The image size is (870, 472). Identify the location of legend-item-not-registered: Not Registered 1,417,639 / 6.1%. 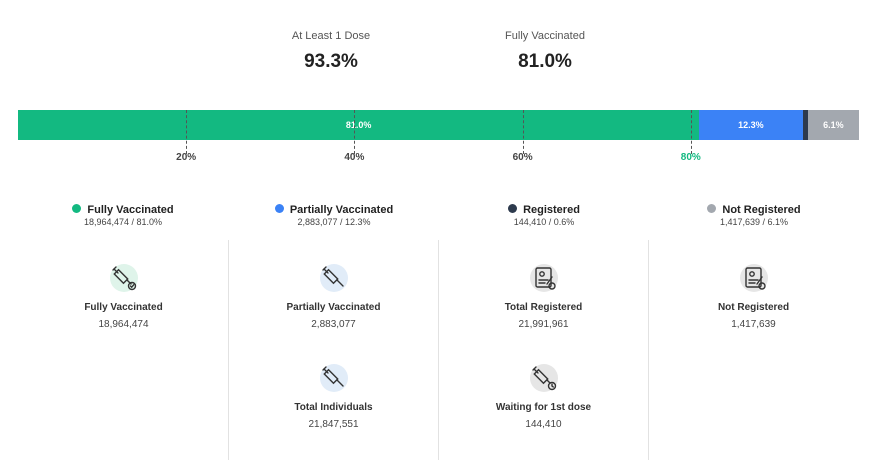
(754, 215).